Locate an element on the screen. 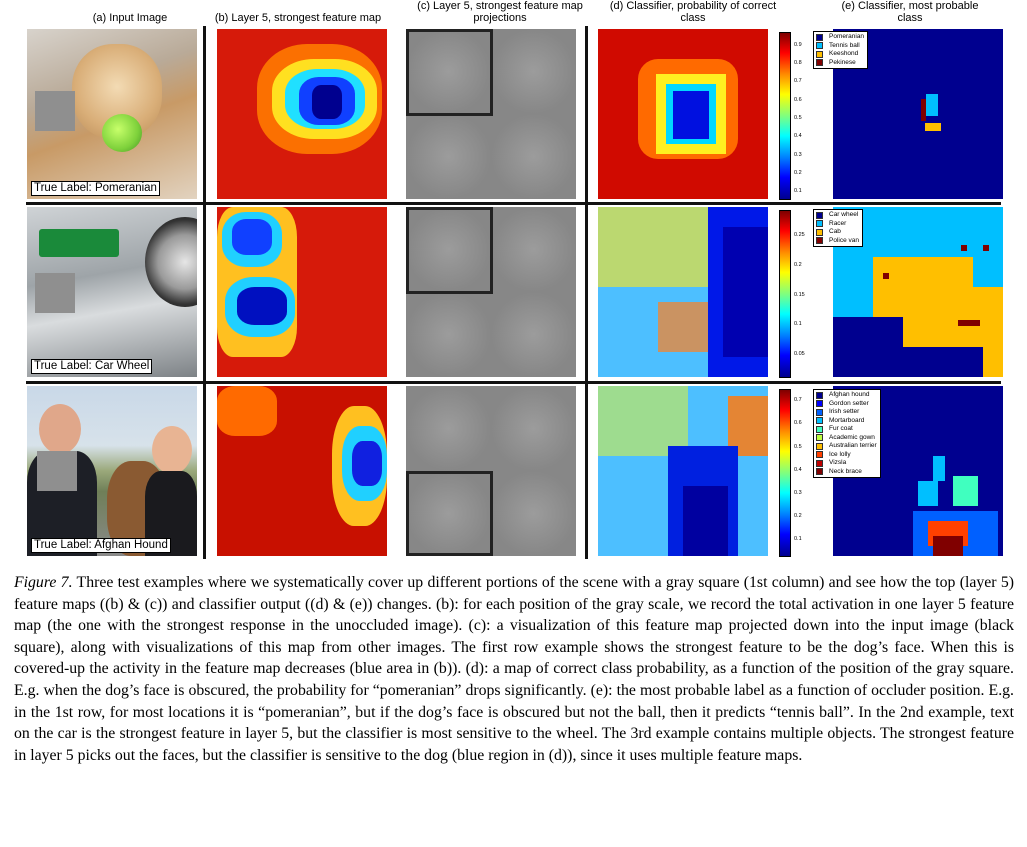  legend-item: Police van is located at coordinates (837, 241).